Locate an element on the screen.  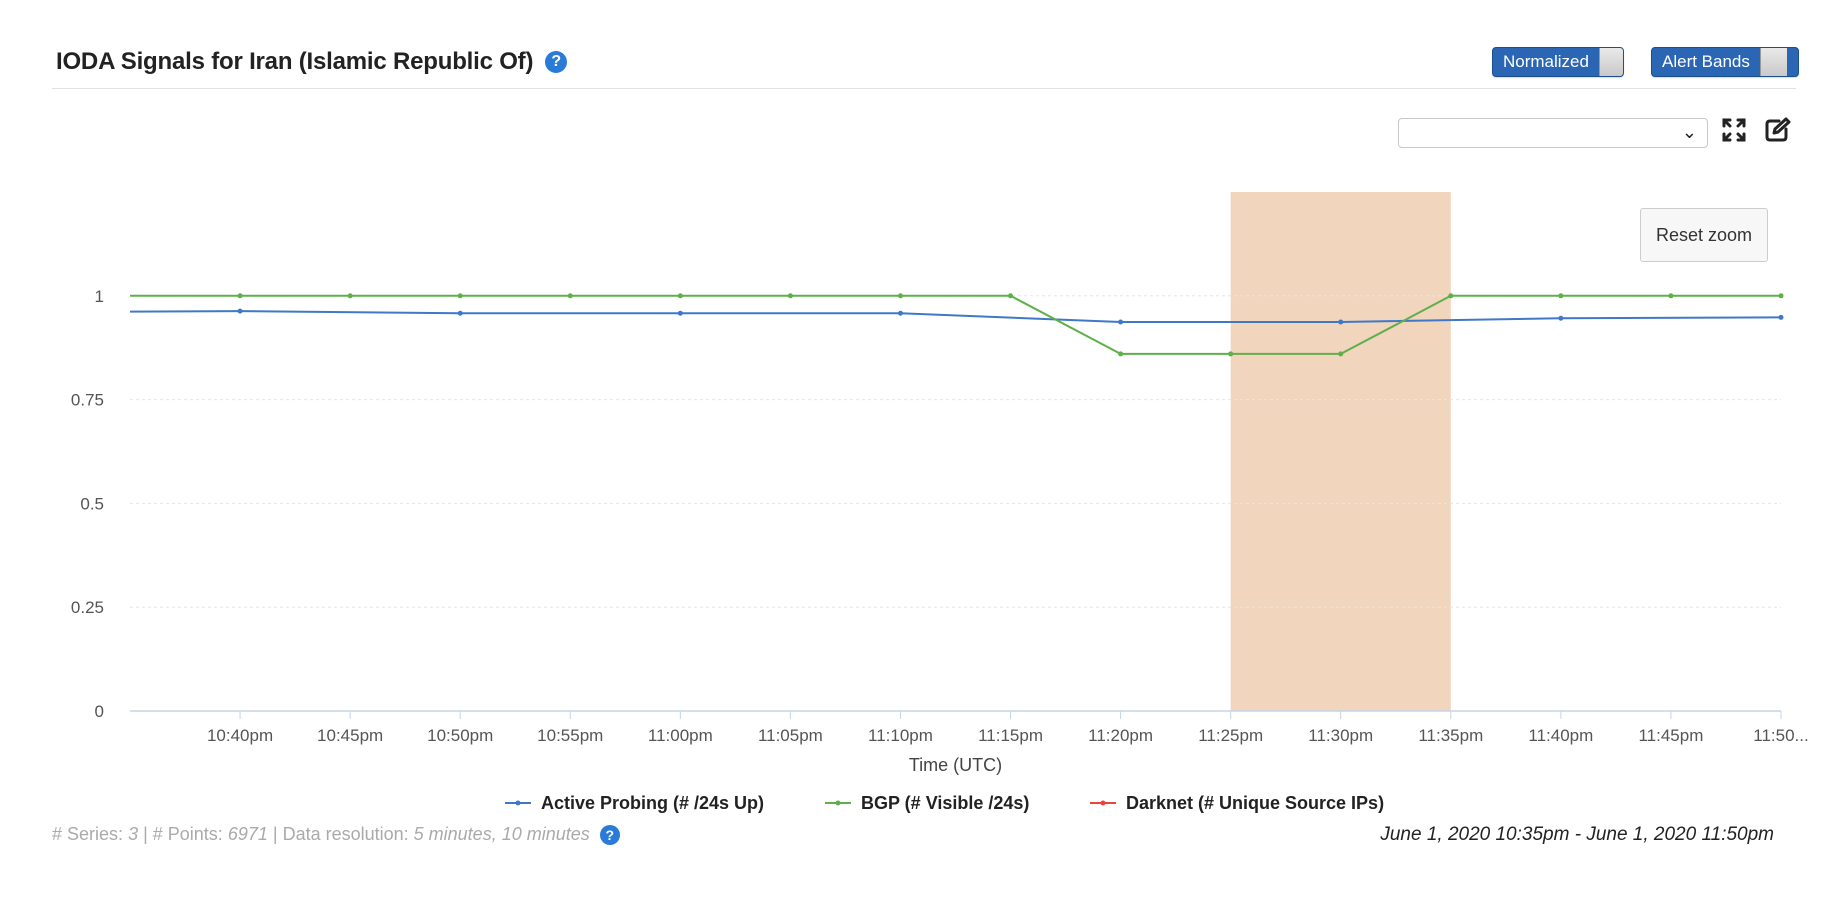
edit-icon is located at coordinates (1777, 130).